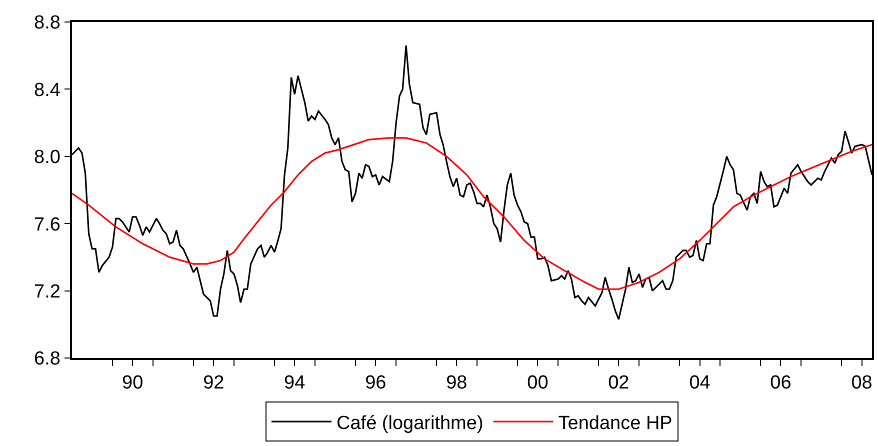 The width and height of the screenshot is (878, 446). Describe the element at coordinates (47, 90) in the screenshot. I see `y-tick-label: 8.4` at that location.